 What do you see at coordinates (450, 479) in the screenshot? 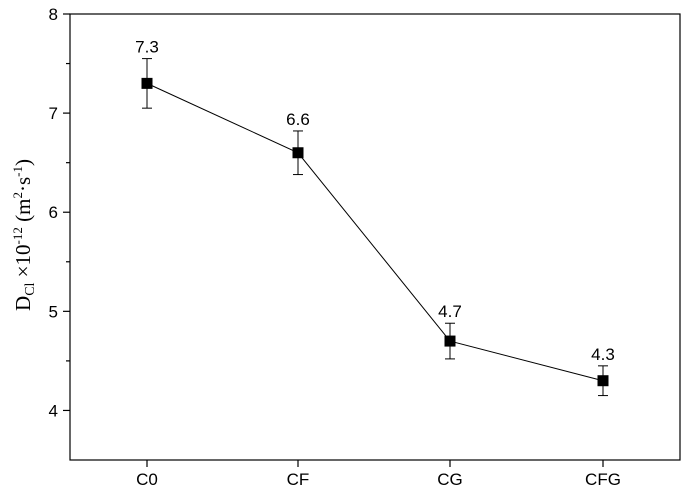
I see `x-tick-label: CG` at bounding box center [450, 479].